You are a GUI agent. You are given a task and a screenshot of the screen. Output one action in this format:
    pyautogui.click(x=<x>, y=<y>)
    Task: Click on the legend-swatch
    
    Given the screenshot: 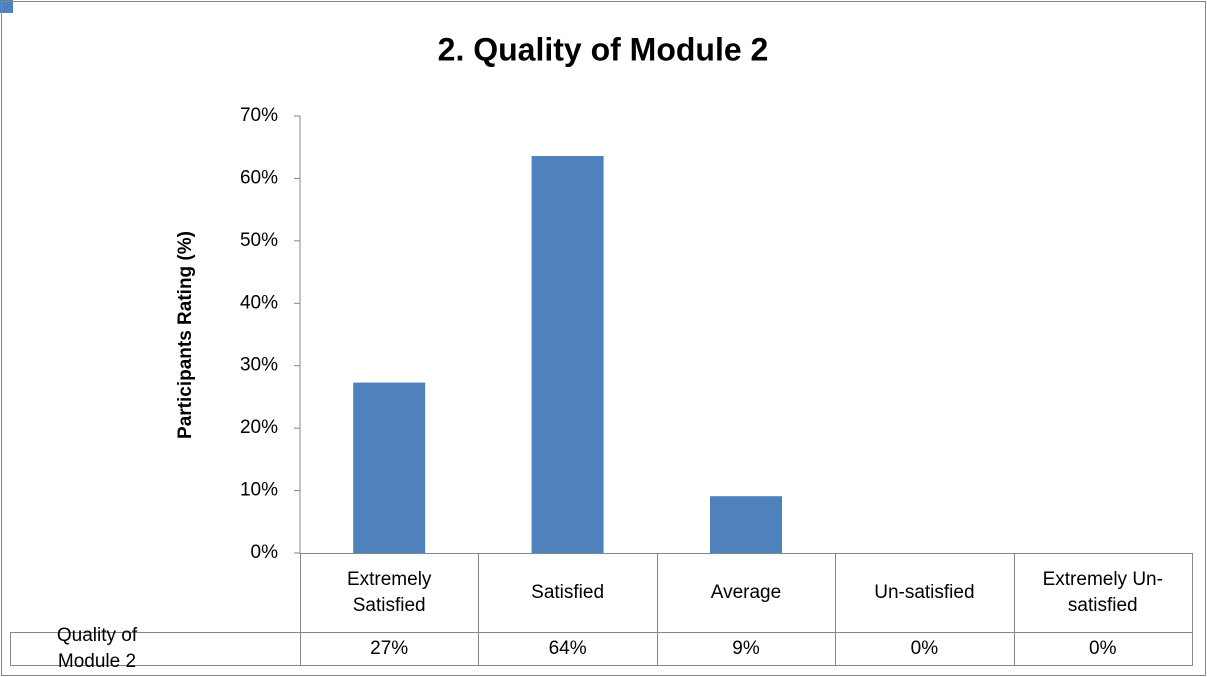 What is the action you would take?
    pyautogui.click(x=6, y=6)
    